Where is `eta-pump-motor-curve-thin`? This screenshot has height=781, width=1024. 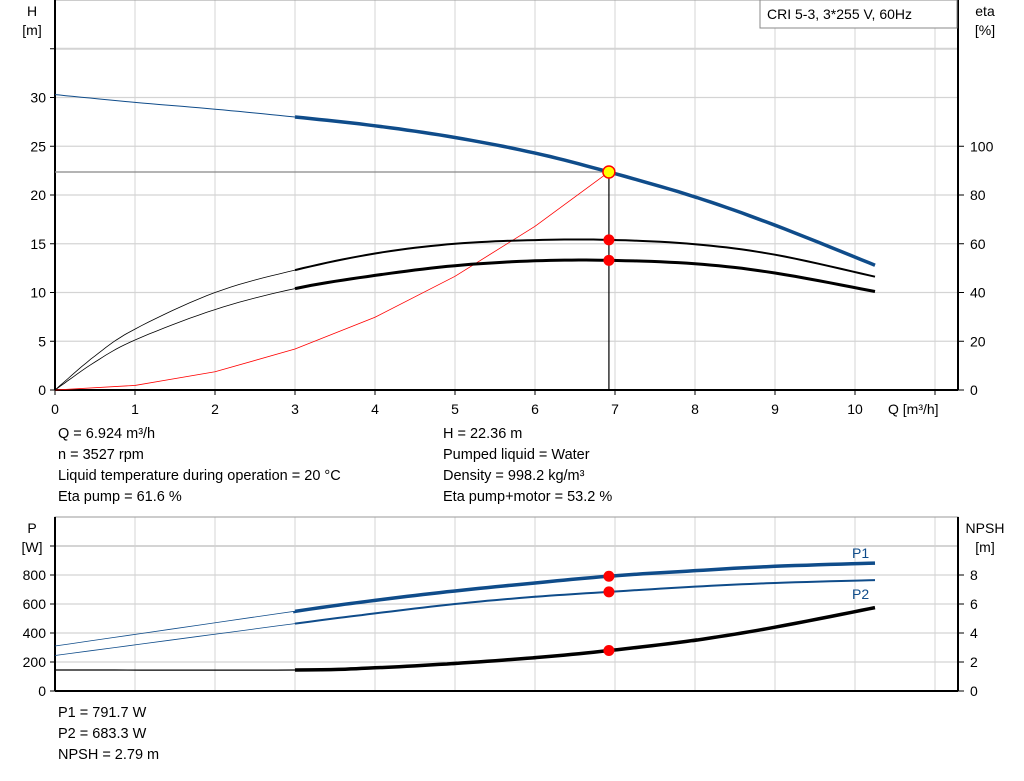 eta-pump-motor-curve-thin is located at coordinates (175, 339).